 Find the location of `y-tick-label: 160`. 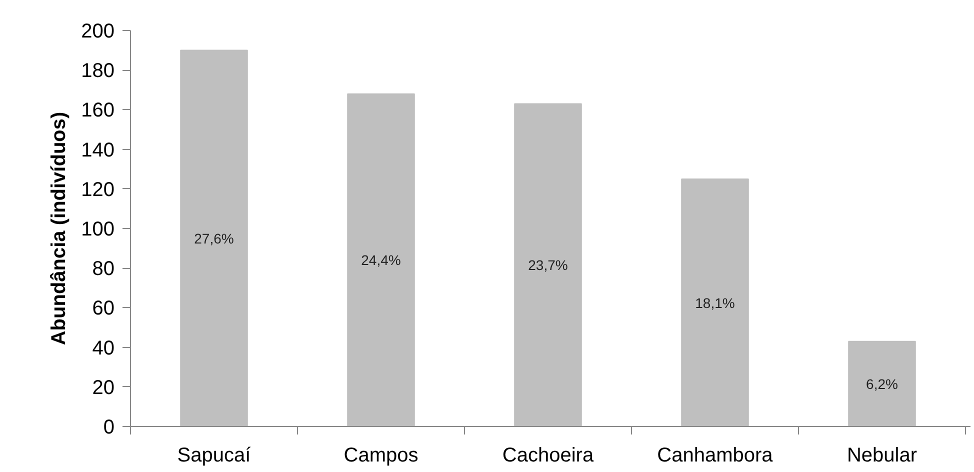

y-tick-label: 160 is located at coordinates (98, 111).